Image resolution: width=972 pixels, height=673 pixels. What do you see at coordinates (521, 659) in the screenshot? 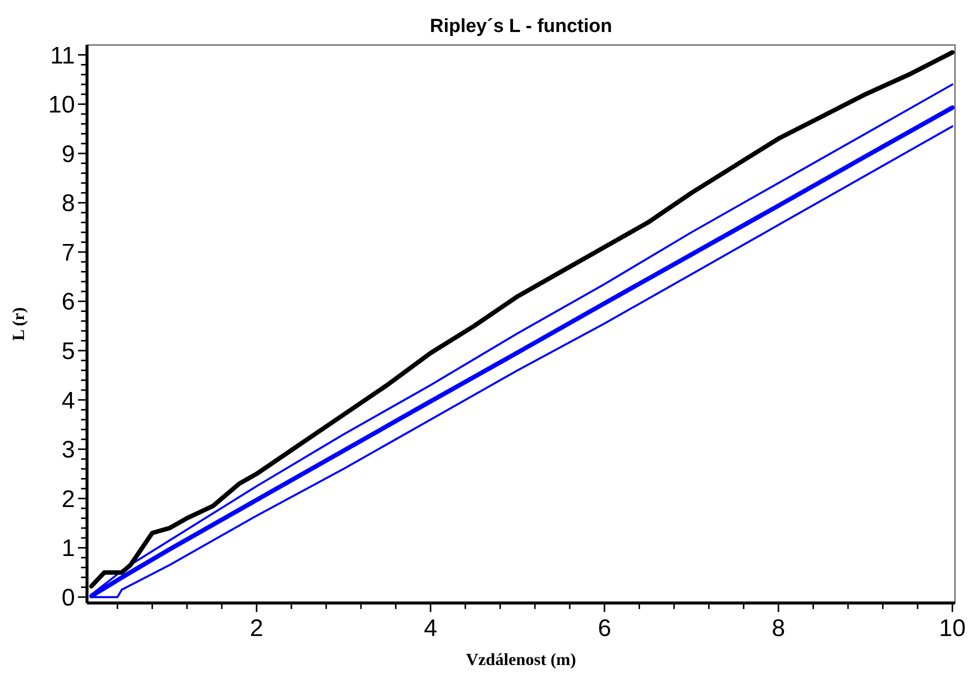
I see `x-axis-title: Vzdálenost (m)` at bounding box center [521, 659].